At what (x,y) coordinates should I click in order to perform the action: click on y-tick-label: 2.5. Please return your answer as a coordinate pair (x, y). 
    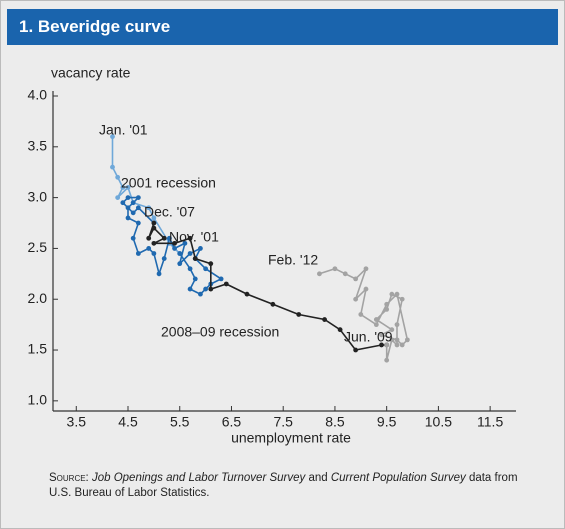
    Looking at the image, I should click on (38, 247).